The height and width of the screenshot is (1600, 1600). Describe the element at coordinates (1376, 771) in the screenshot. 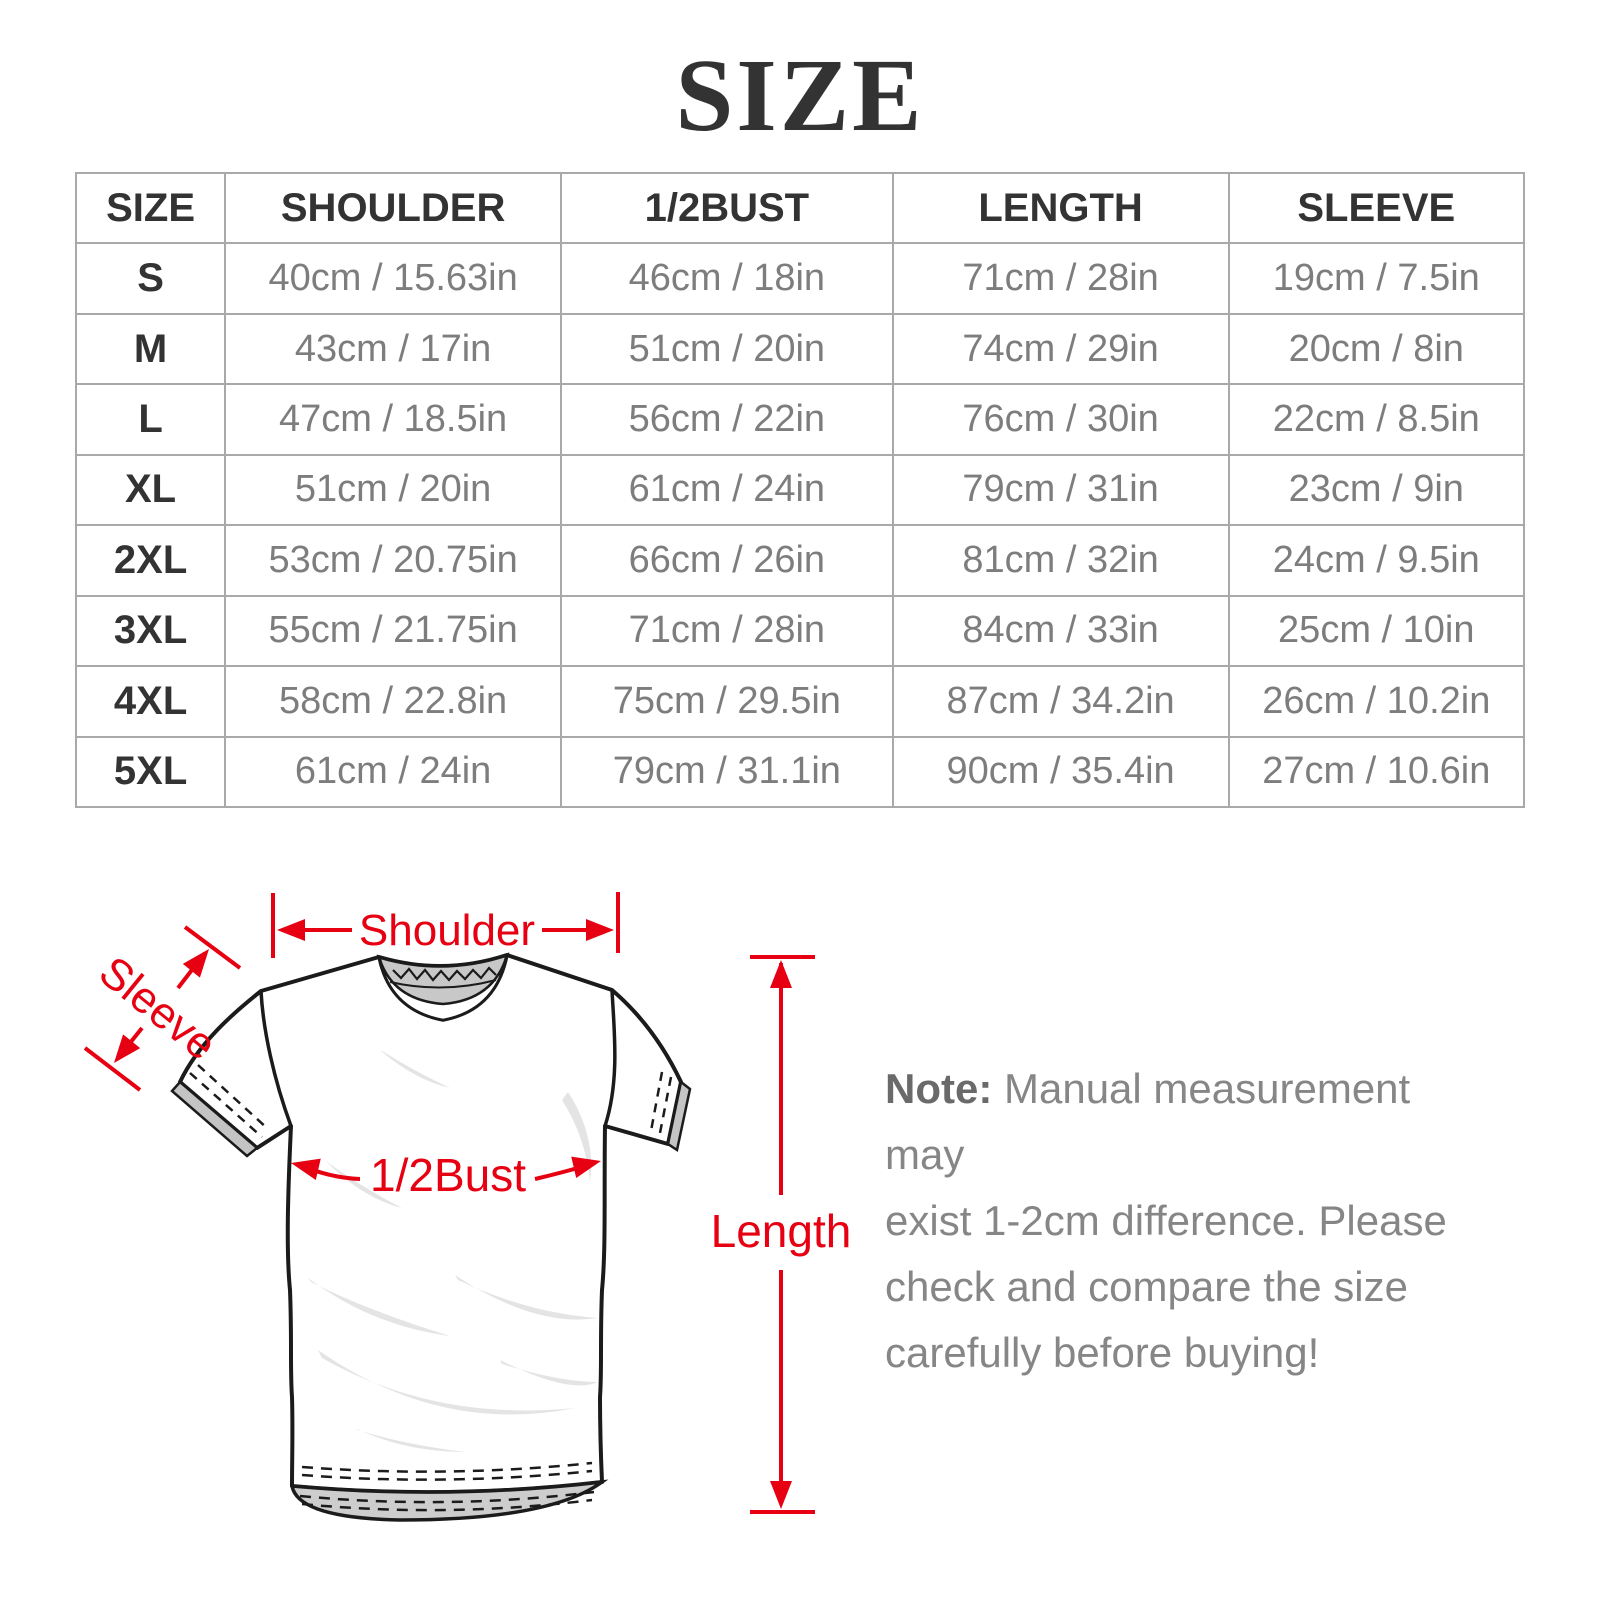

I see `sleeve-value: 27cm / 10.6in` at that location.